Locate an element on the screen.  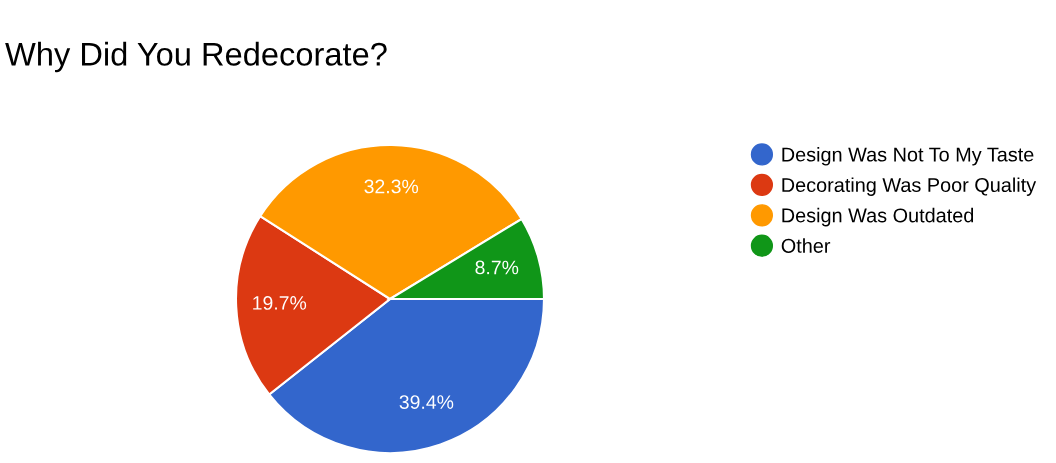
chart-title: Why Did You Redecorate? is located at coordinates (196, 57).